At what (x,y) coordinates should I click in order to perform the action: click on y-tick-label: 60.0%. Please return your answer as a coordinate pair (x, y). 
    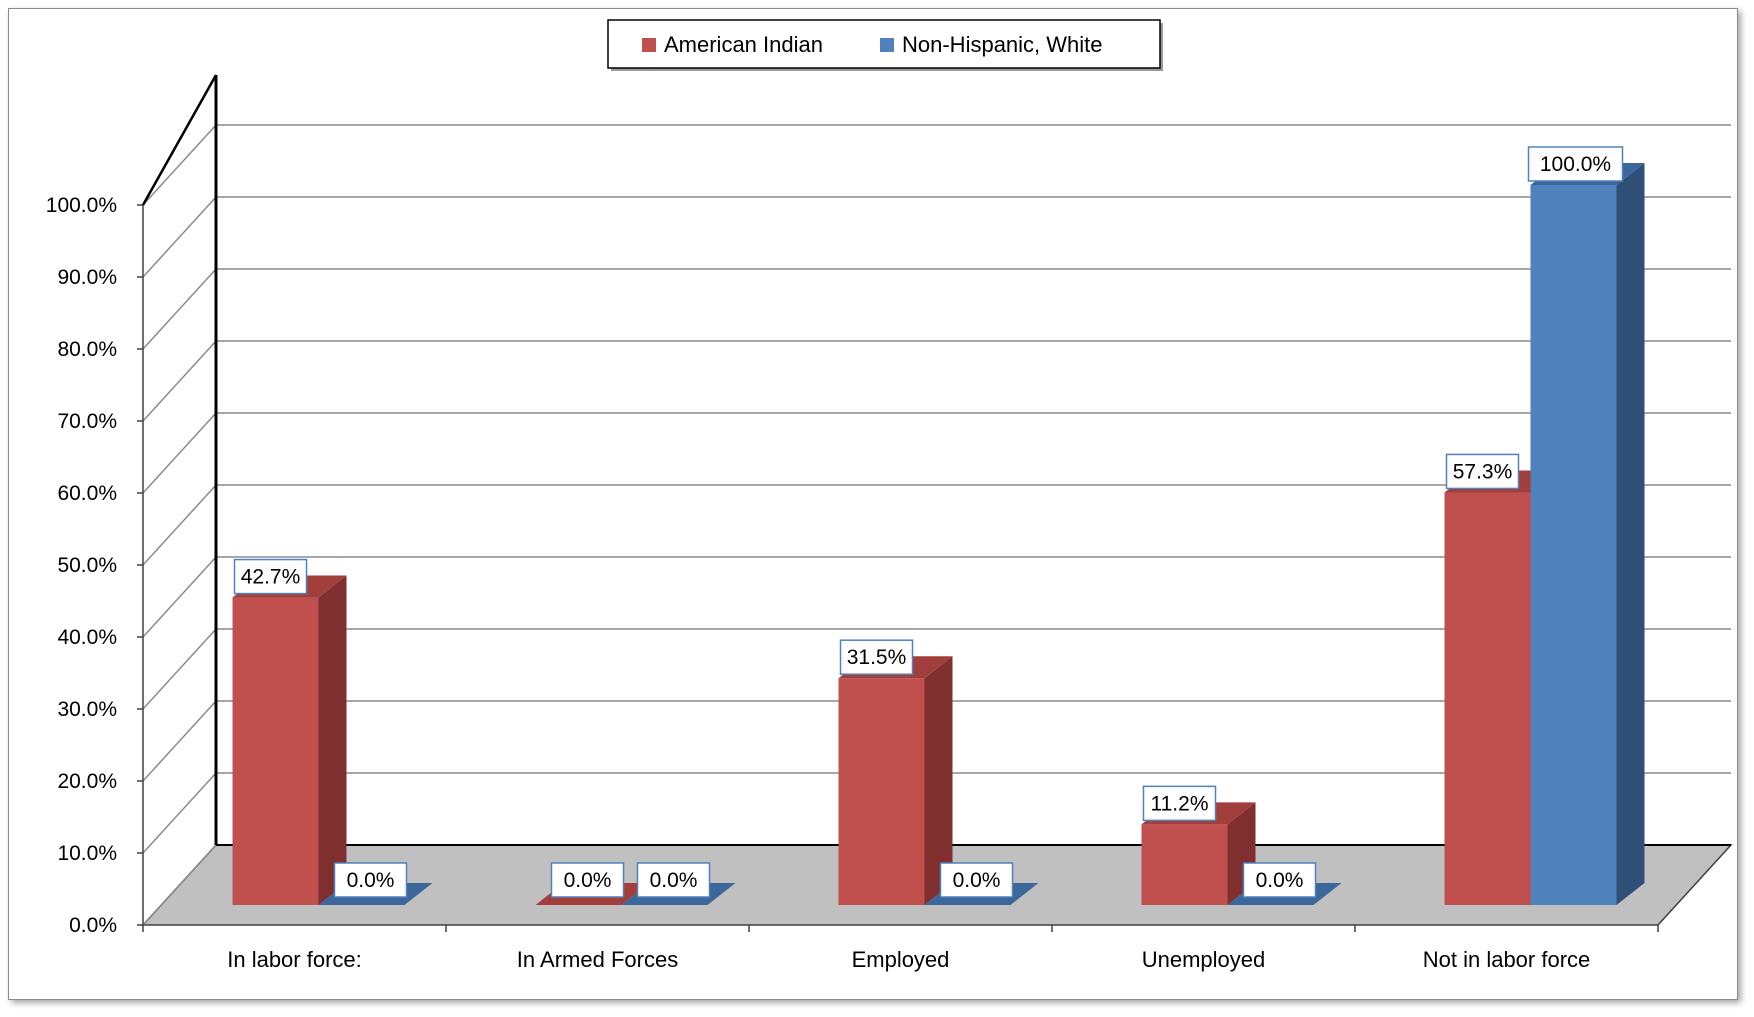
    Looking at the image, I should click on (87, 493).